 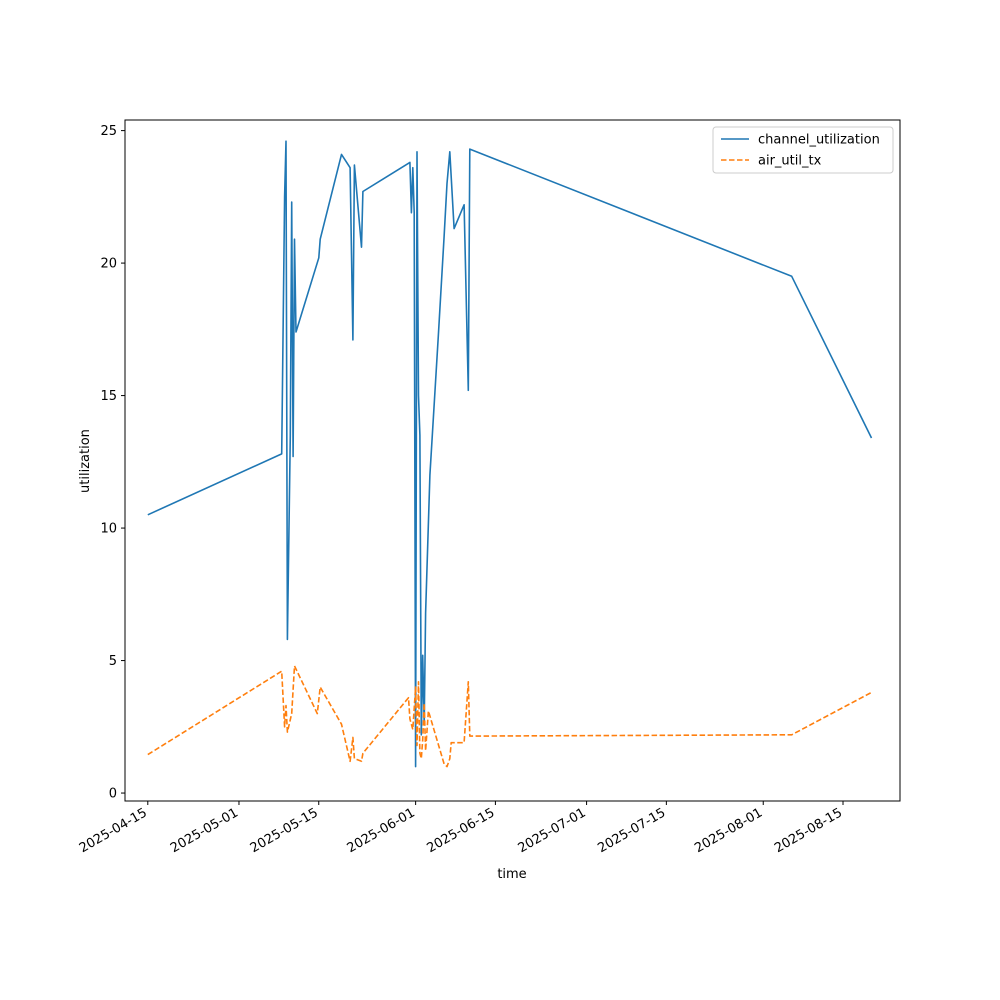 What do you see at coordinates (85, 461) in the screenshot?
I see `y-axis-label: utilization` at bounding box center [85, 461].